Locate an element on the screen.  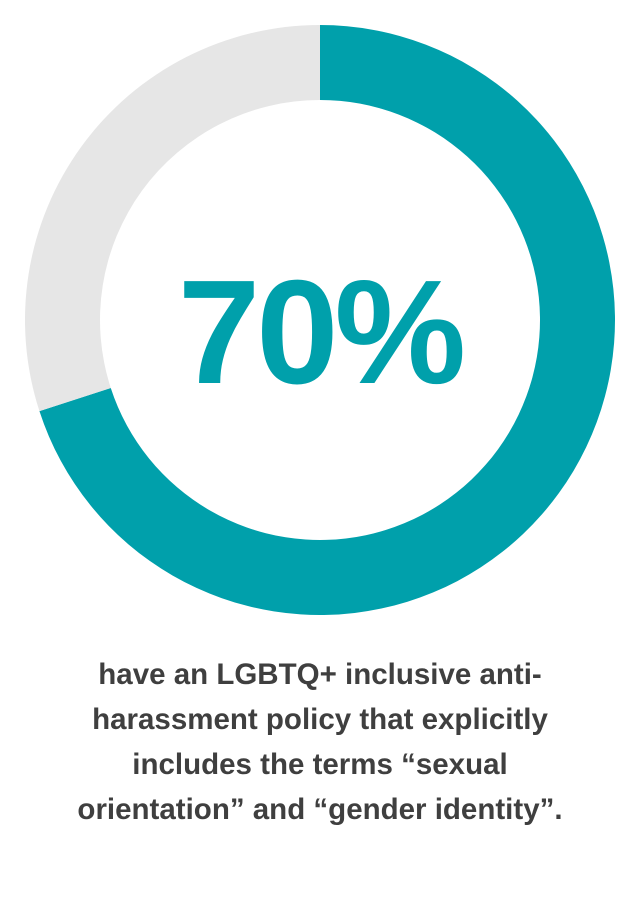
center-percent-label: 70% is located at coordinates (320, 332).